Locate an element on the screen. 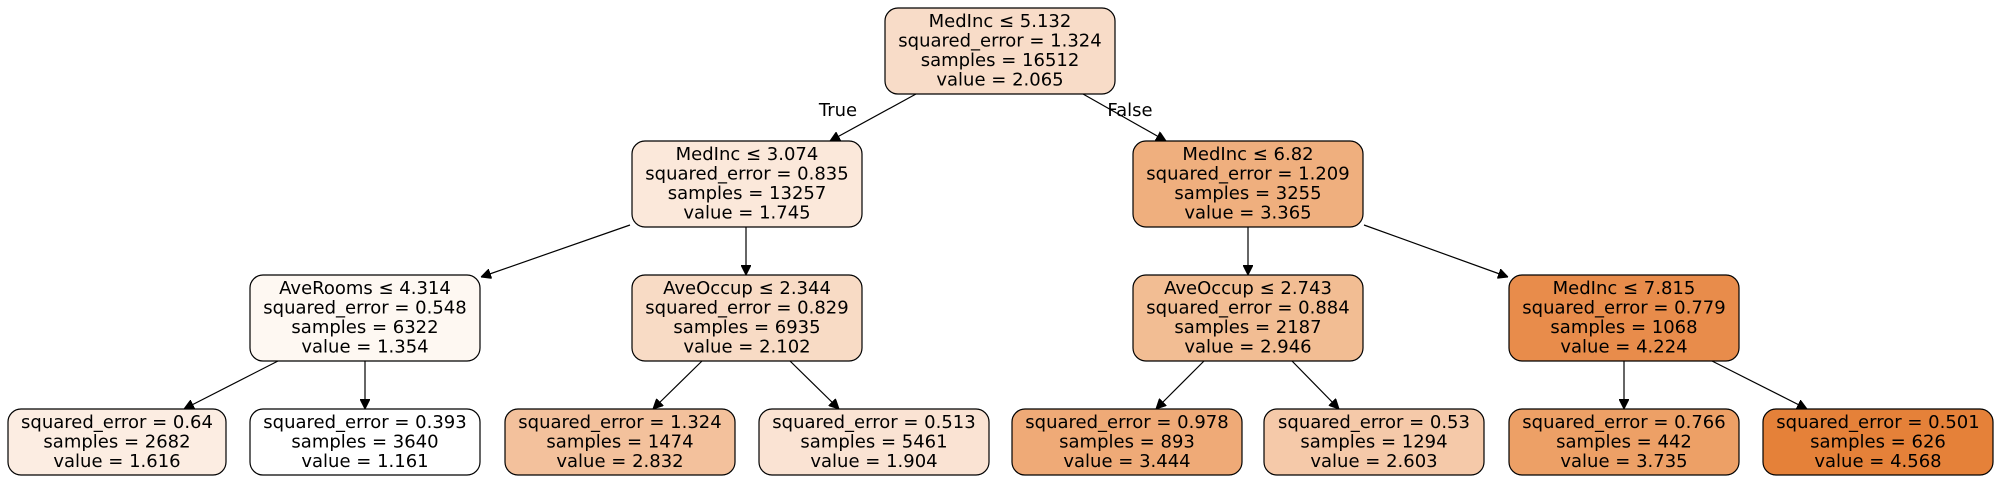 The image size is (1999, 482). node-line: samples = 893 is located at coordinates (1127, 441).